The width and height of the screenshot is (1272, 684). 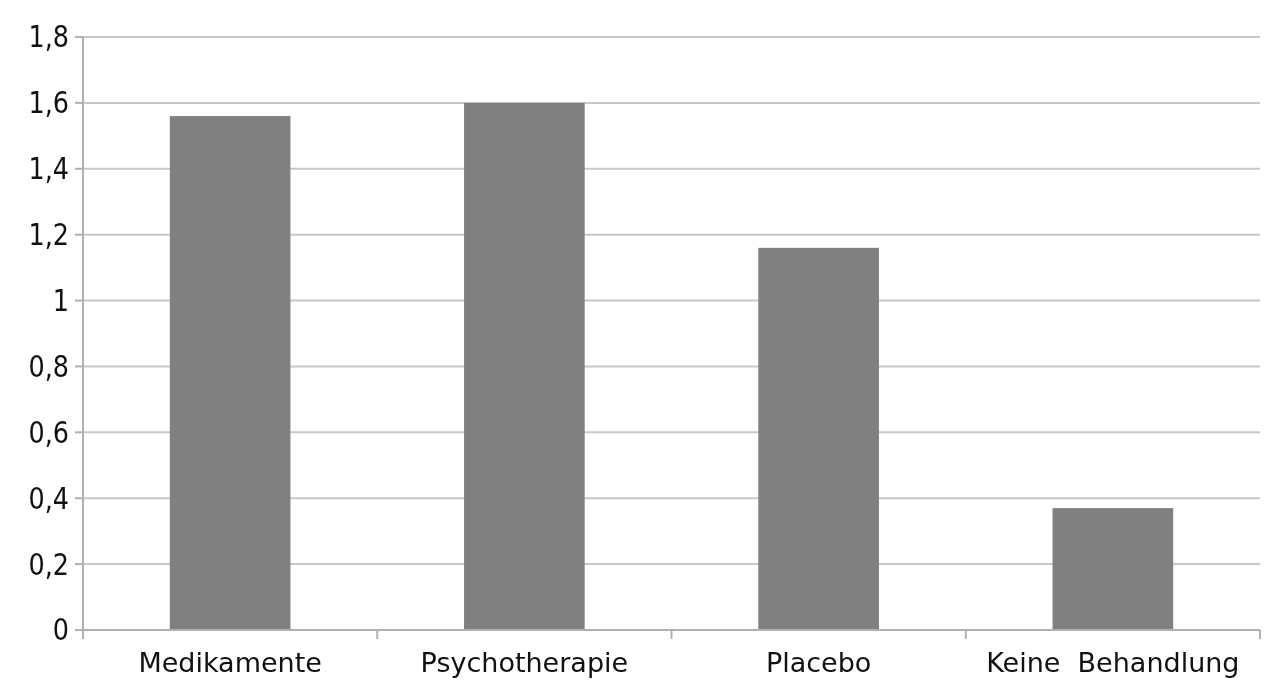 I want to click on y-tick-label: 1,4, so click(x=48, y=169).